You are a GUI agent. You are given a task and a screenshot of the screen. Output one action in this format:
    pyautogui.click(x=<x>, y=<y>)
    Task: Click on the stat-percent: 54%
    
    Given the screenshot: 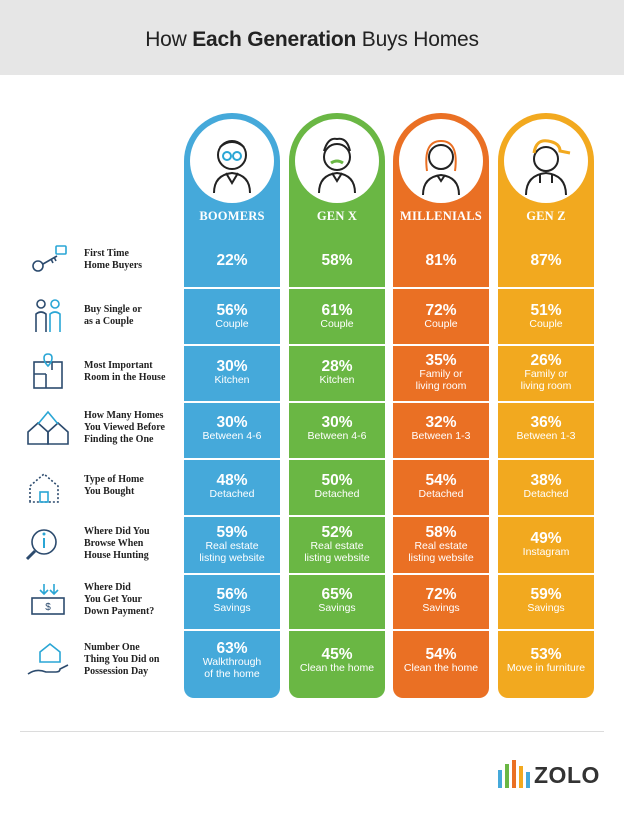 What is the action you would take?
    pyautogui.click(x=441, y=480)
    